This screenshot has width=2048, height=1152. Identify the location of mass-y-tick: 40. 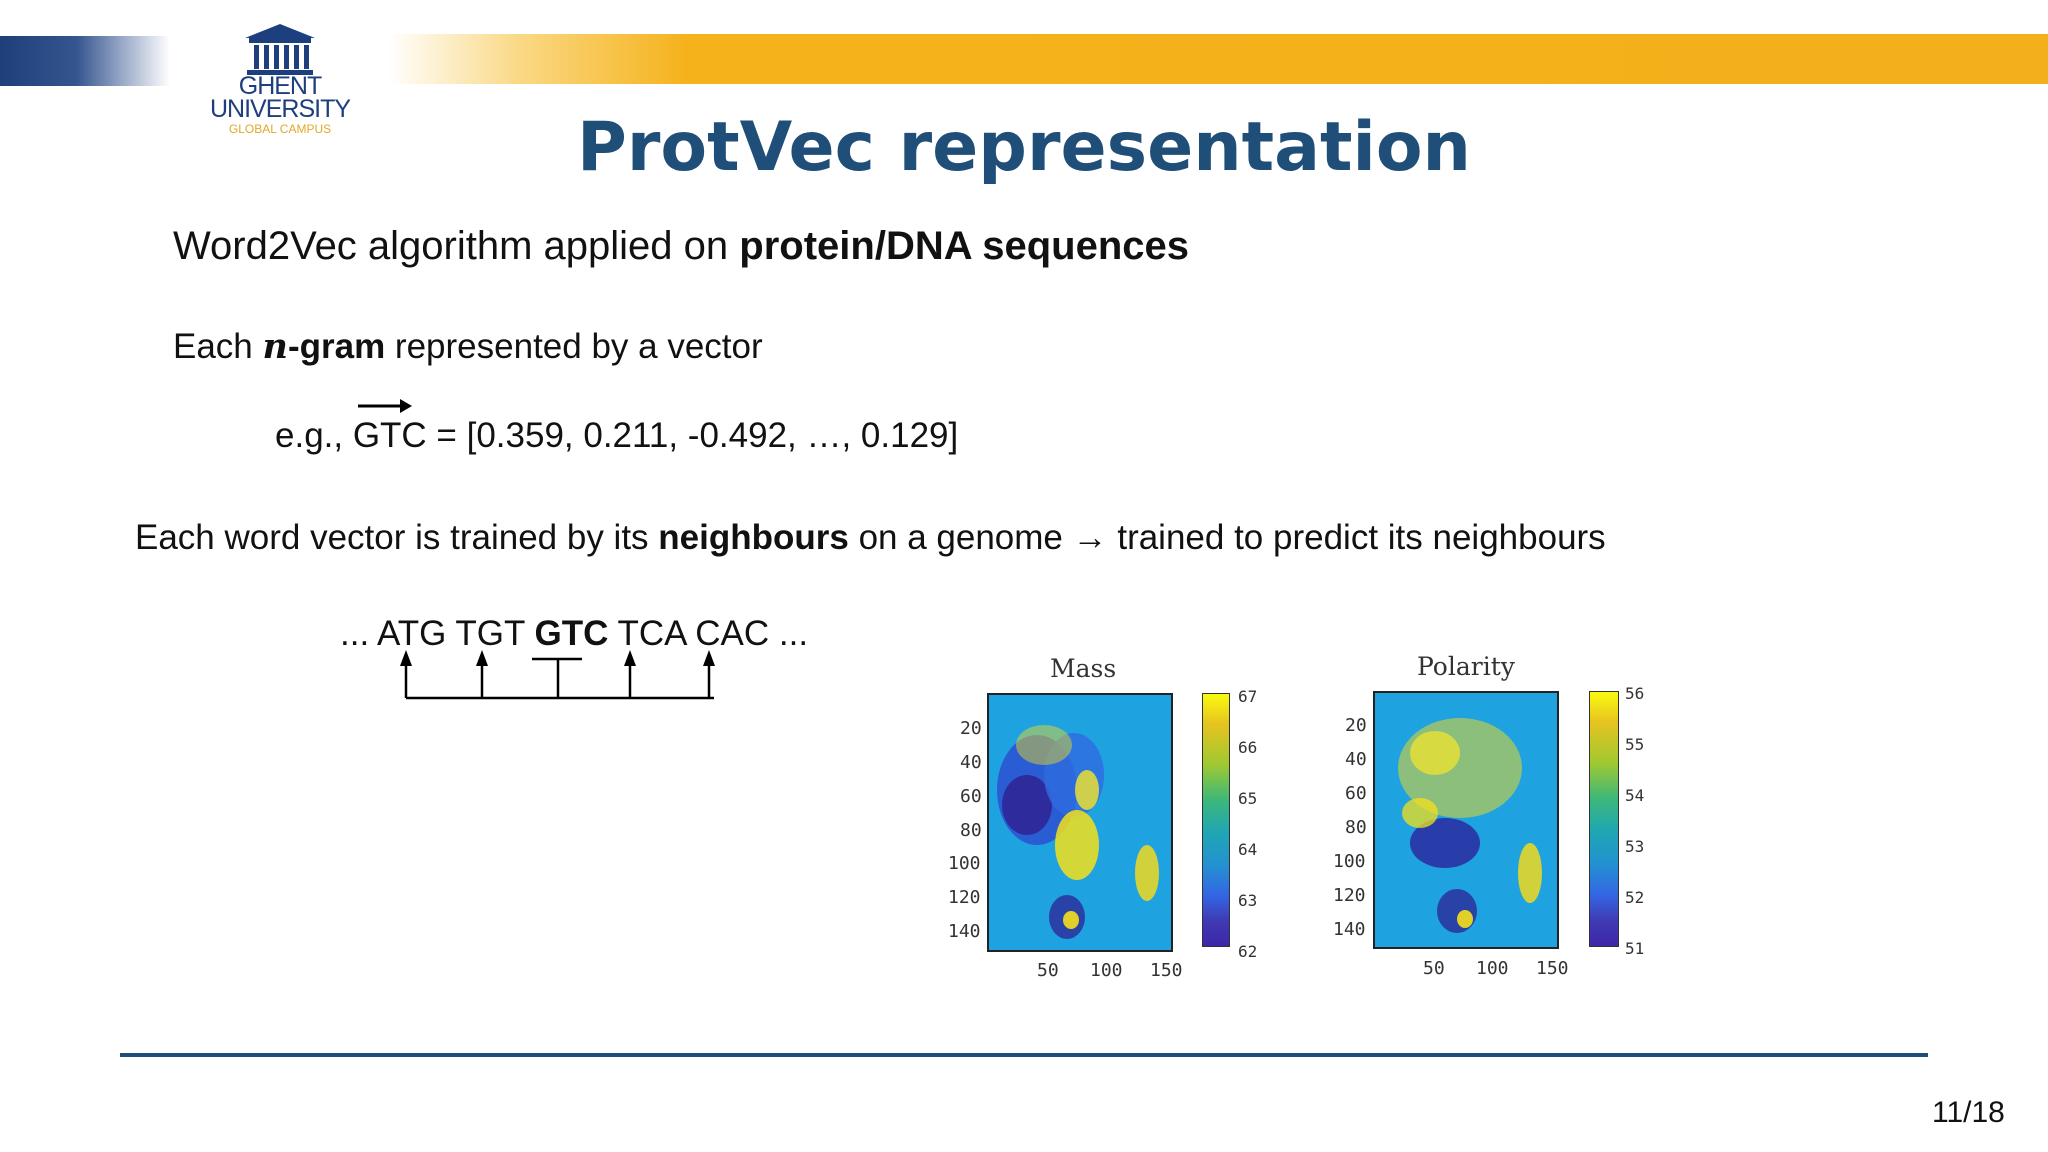
(971, 762).